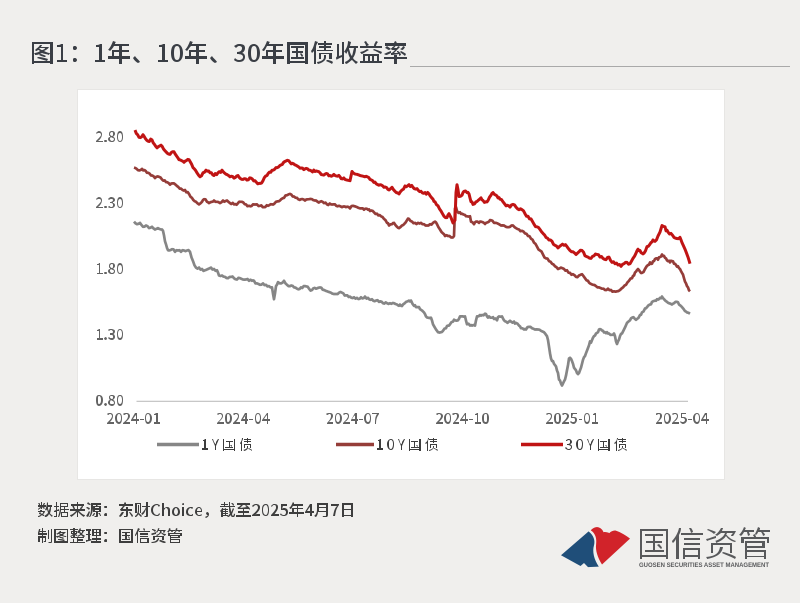 This screenshot has width=800, height=603. What do you see at coordinates (704, 565) in the screenshot?
I see `svg-text:GUOSEN SECURITIES ASSET MANAGE: GUOSEN SECURITIES ASSET MANAGEMENT` at bounding box center [704, 565].